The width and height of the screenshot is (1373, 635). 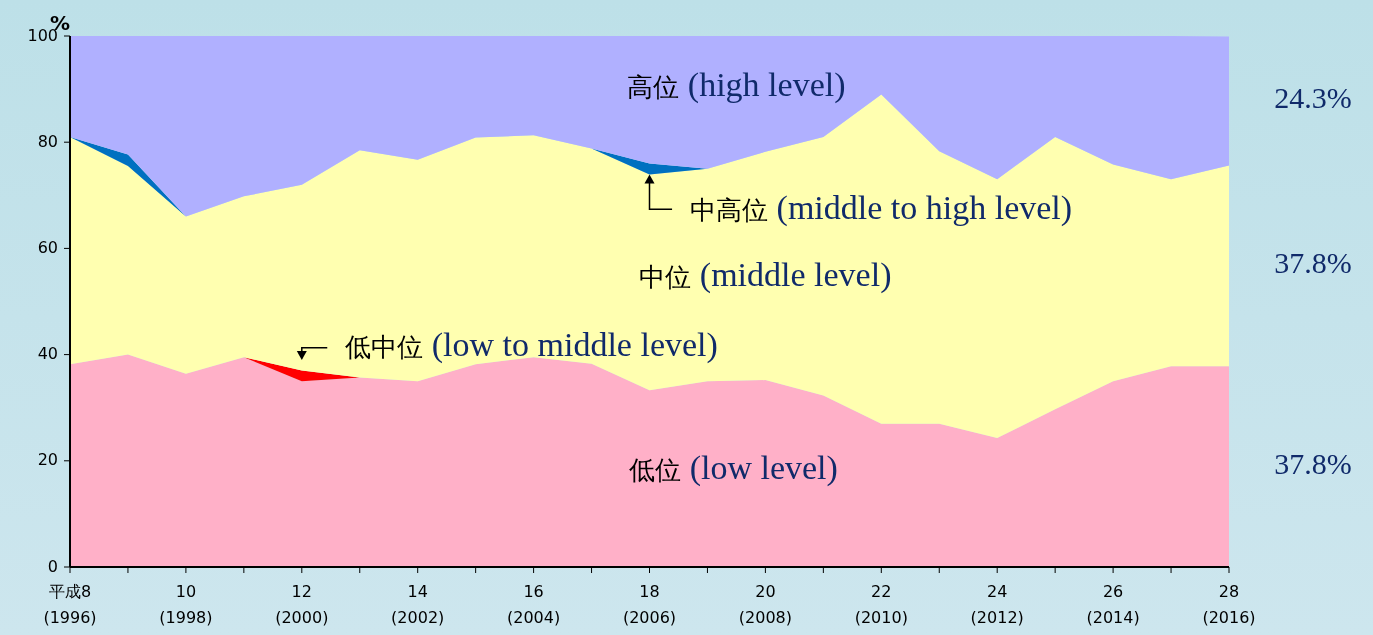 What do you see at coordinates (534, 604) in the screenshot?
I see `x-tick-label: 16 (2004)` at bounding box center [534, 604].